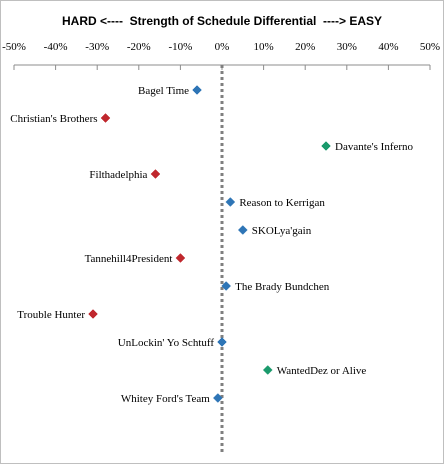 This screenshot has width=444, height=464. I want to click on data-label: WantedDez or Alive, so click(322, 371).